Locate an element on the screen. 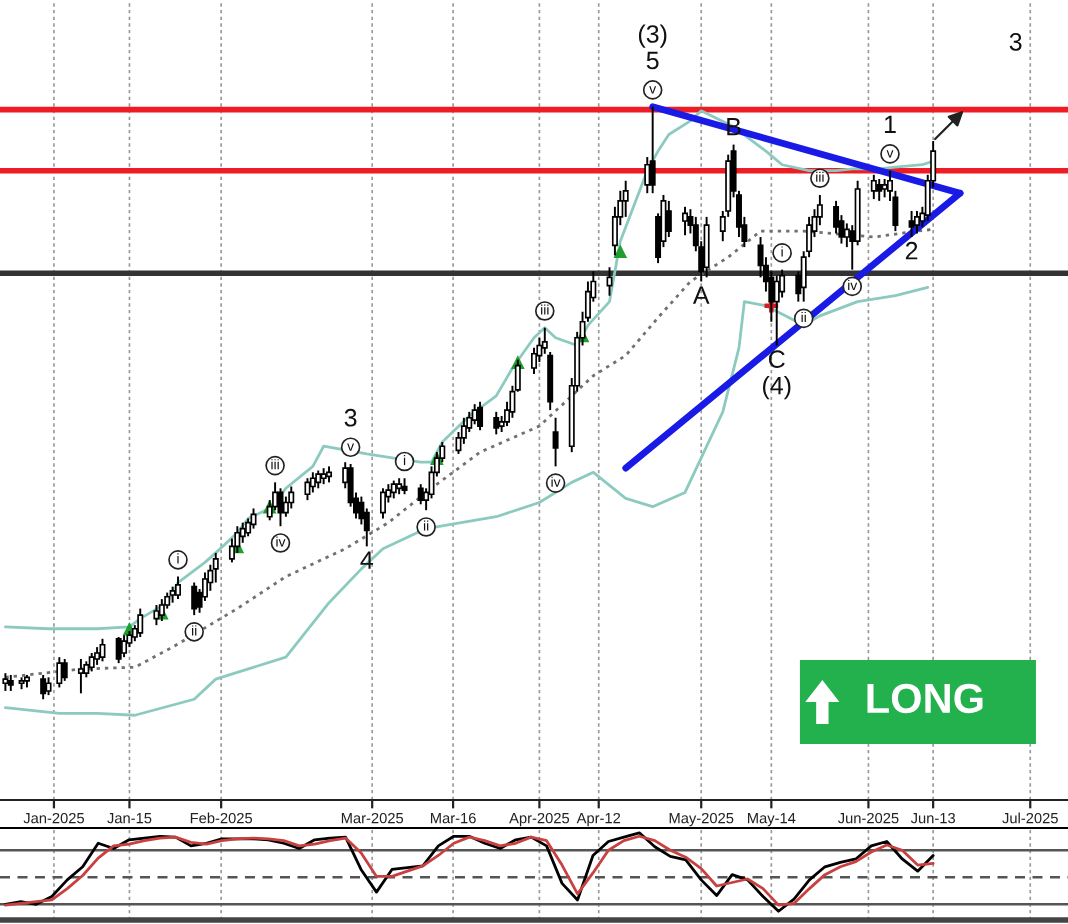 This screenshot has width=1068, height=924. annotation: 1 is located at coordinates (890, 124).